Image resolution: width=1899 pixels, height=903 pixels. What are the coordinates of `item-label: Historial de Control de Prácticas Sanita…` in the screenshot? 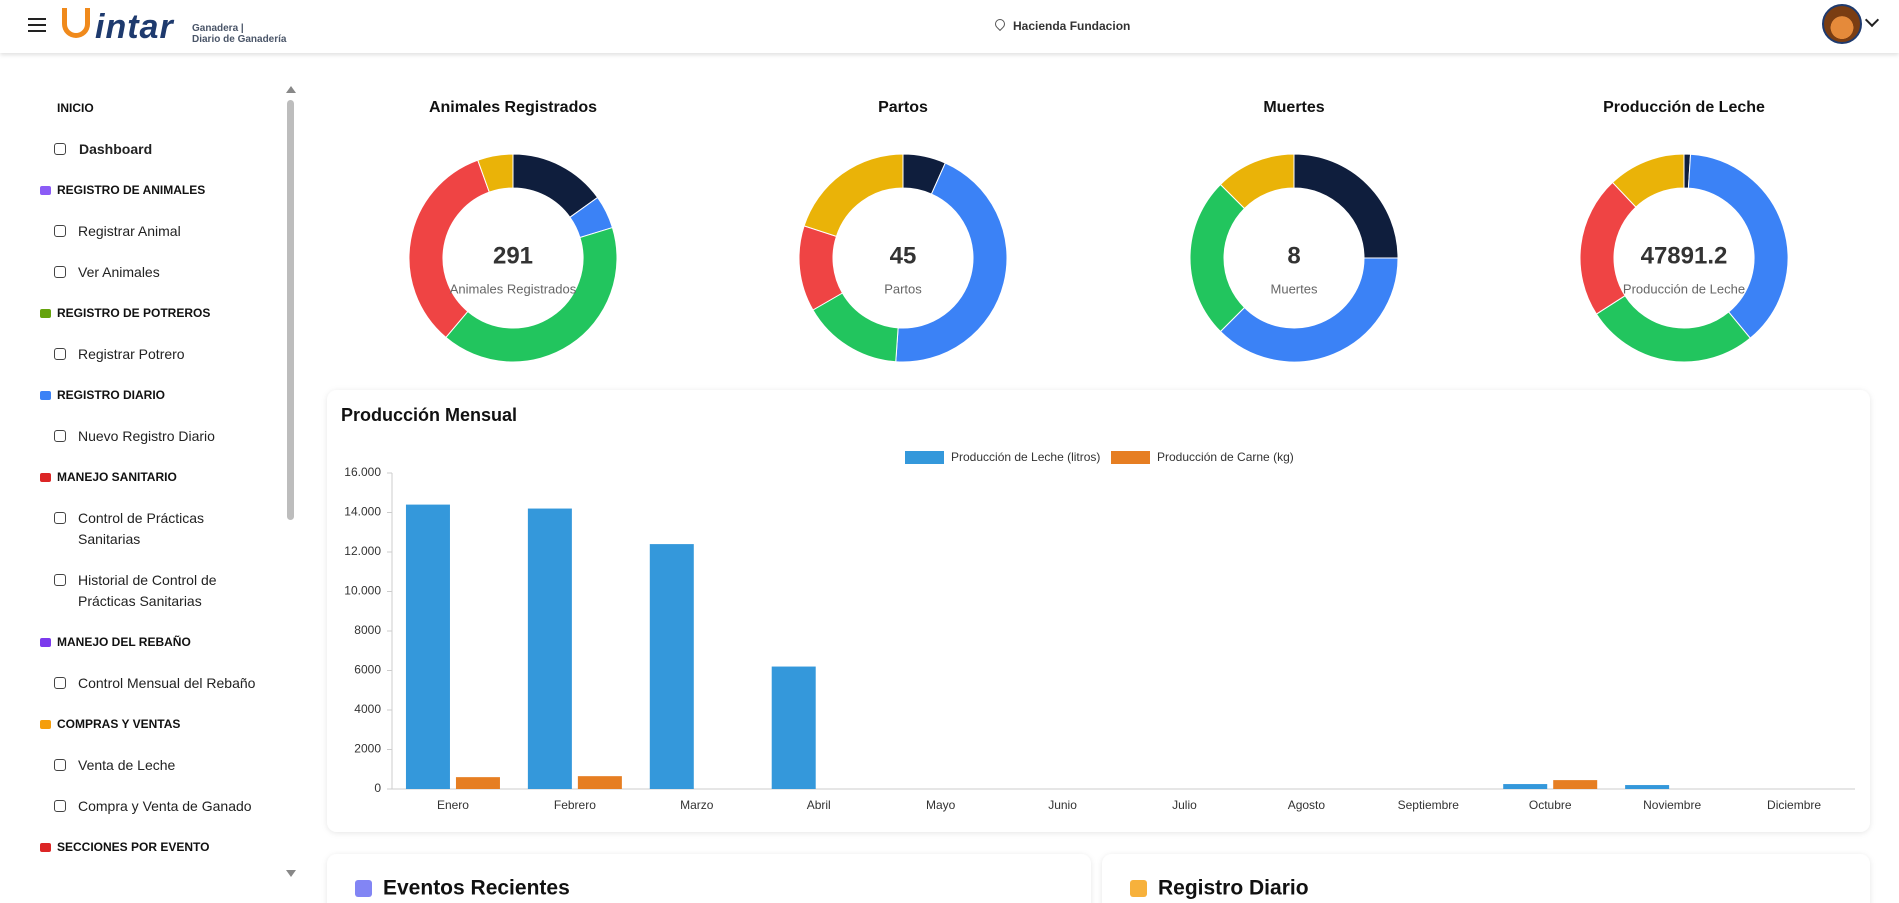 It's located at (147, 590).